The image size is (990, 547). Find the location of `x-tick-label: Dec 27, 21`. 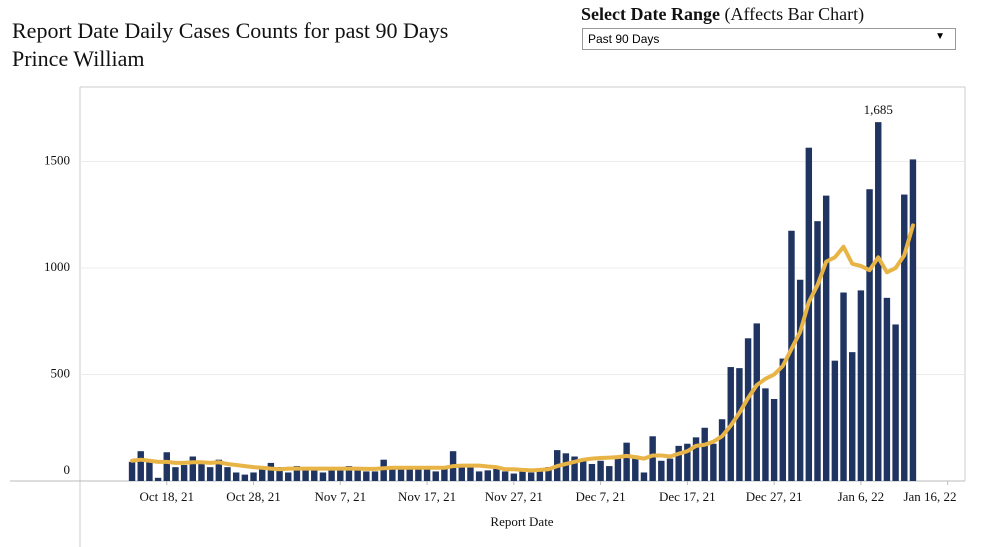

x-tick-label: Dec 27, 21 is located at coordinates (774, 496).